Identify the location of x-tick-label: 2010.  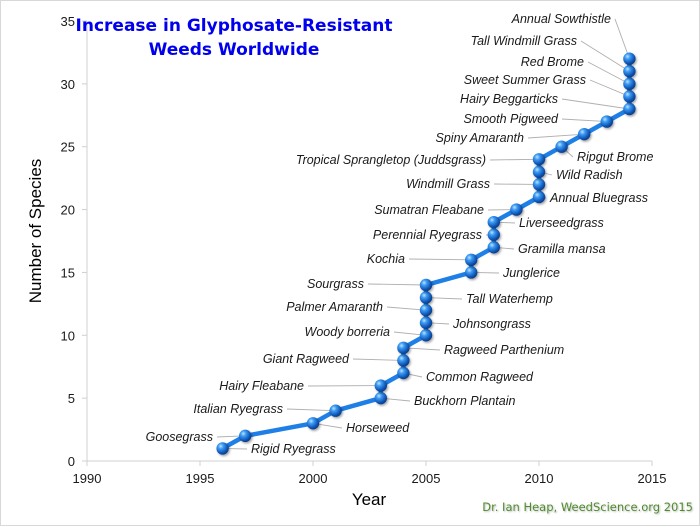
(539, 478).